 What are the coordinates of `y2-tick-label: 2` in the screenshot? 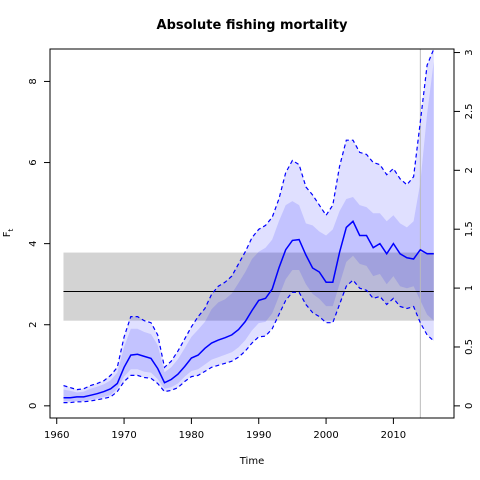 It's located at (469, 170).